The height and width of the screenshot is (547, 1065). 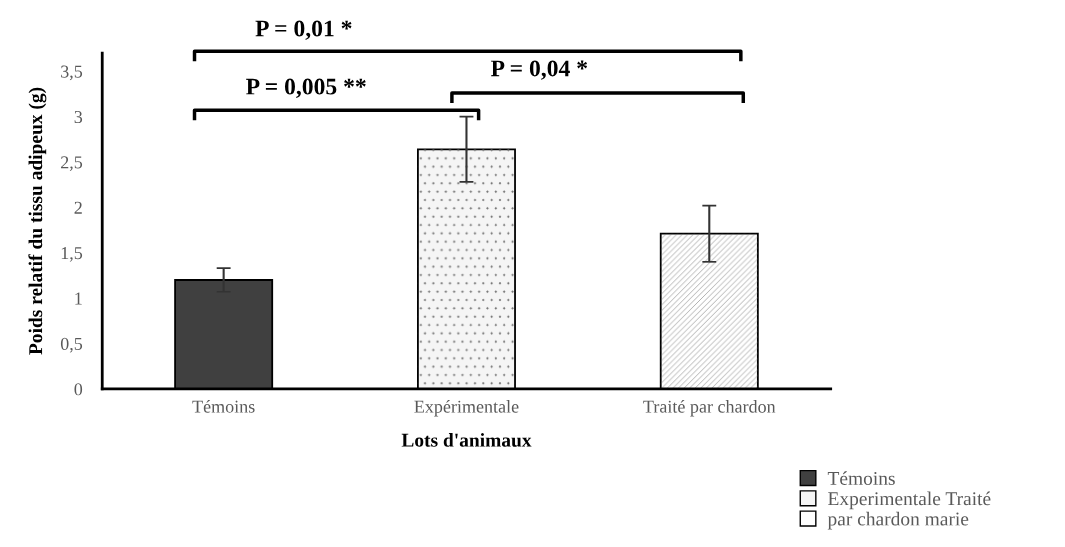 What do you see at coordinates (71, 345) in the screenshot?
I see `y-tick-label: 0,5` at bounding box center [71, 345].